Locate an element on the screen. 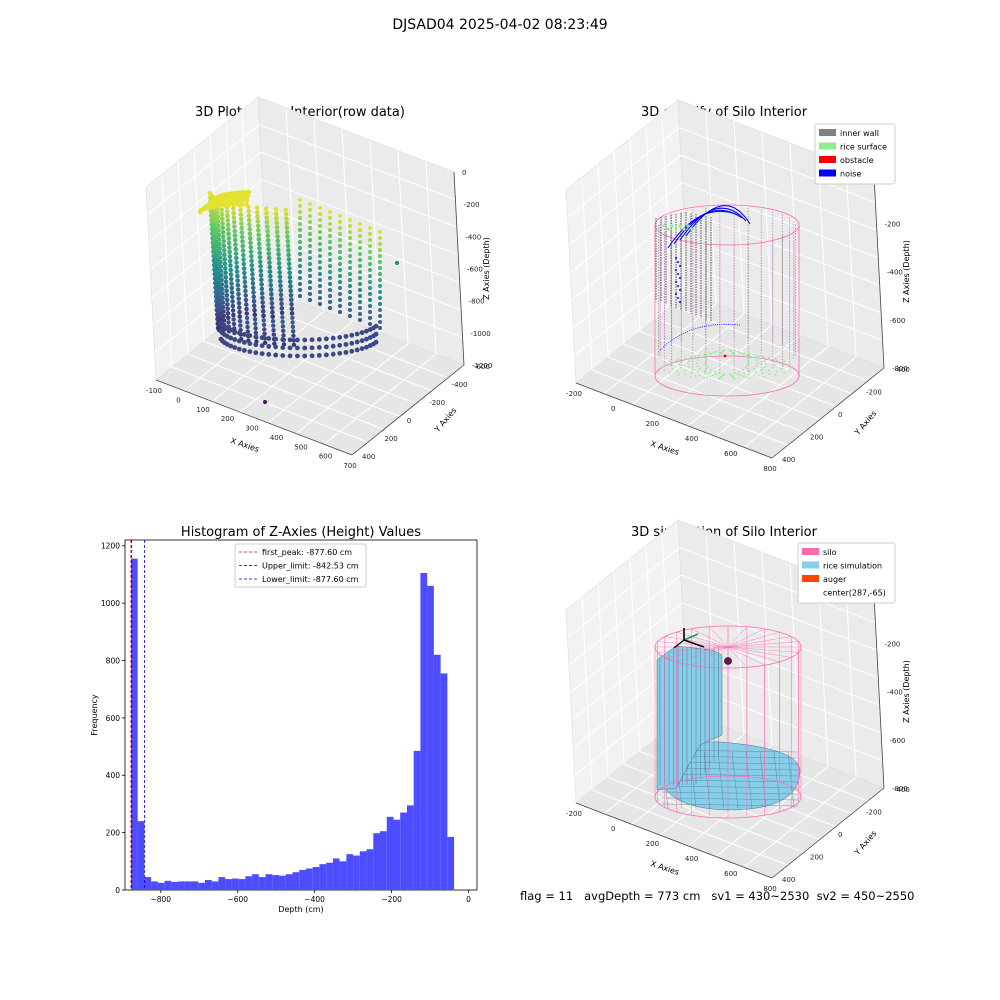  y-tick-label: 0 is located at coordinates (840, 835).